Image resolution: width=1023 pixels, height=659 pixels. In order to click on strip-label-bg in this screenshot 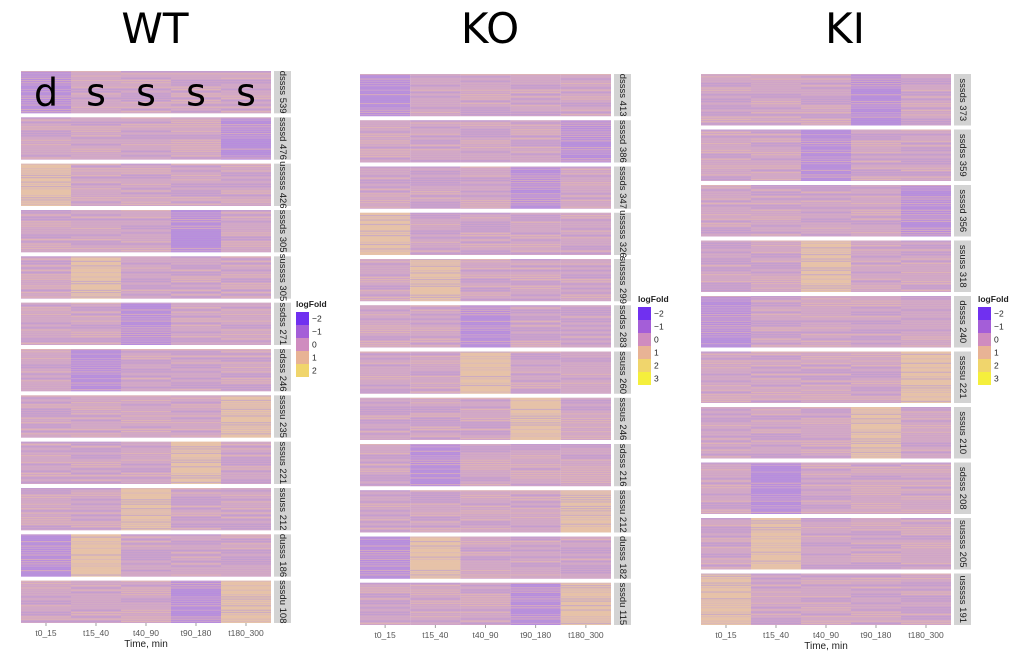, I will do `click(622, 95)`.